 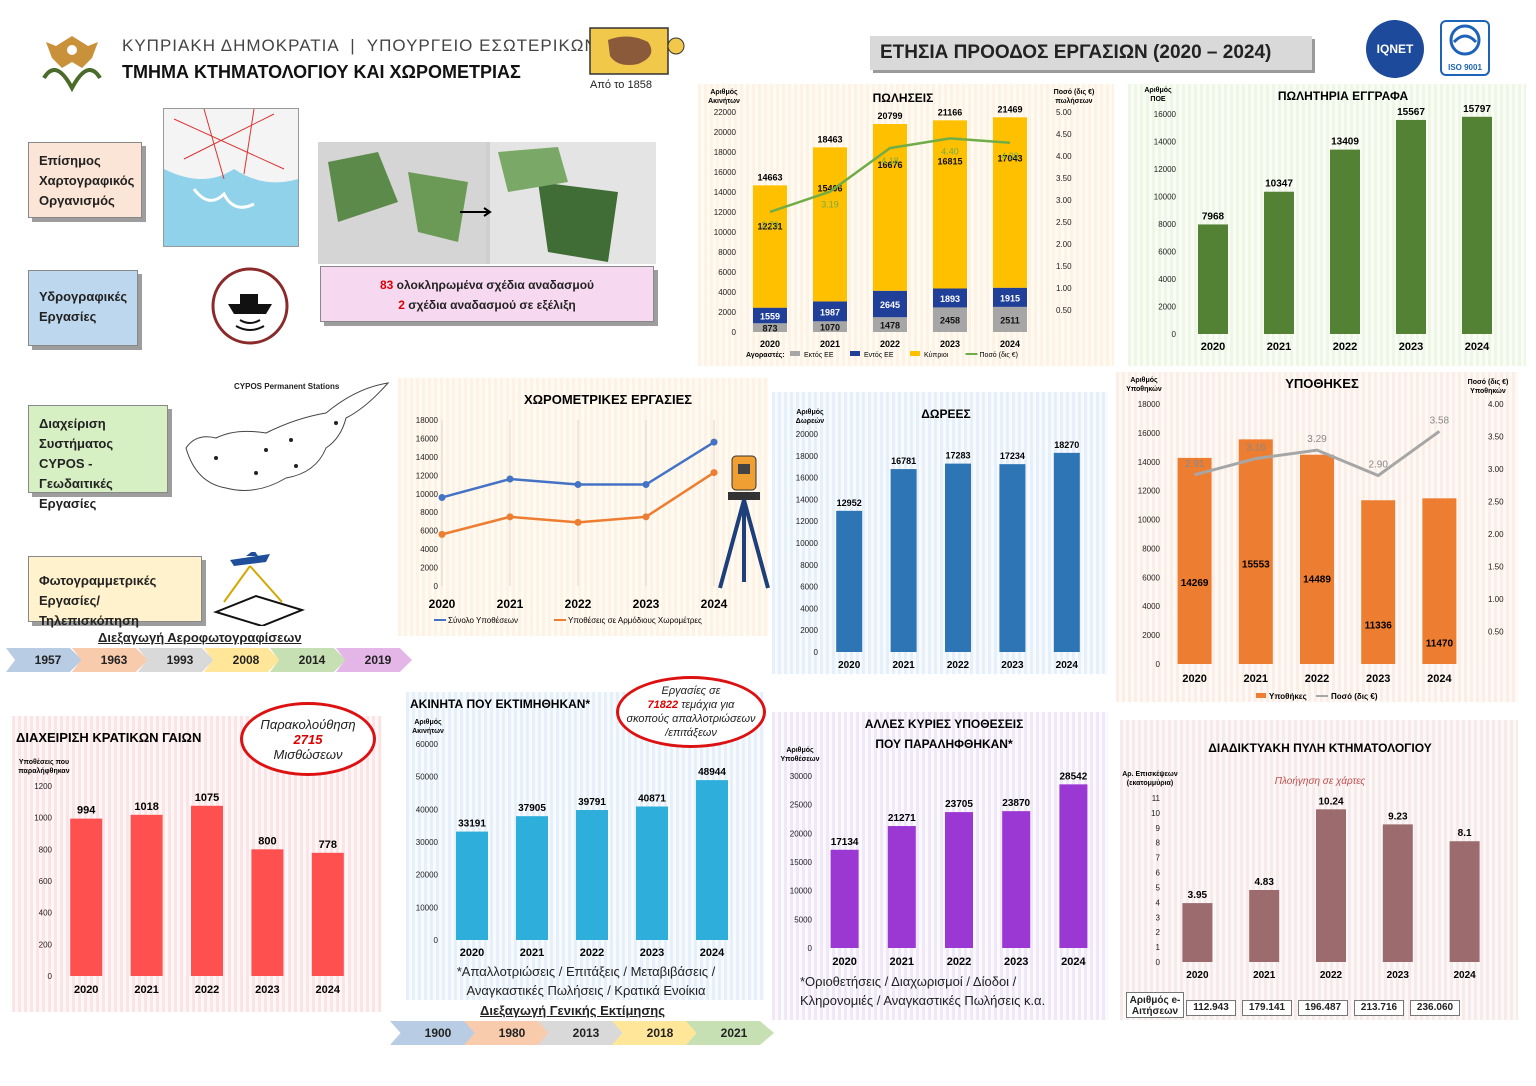 I want to click on y2-tick-label: 1.00, so click(x=1496, y=599).